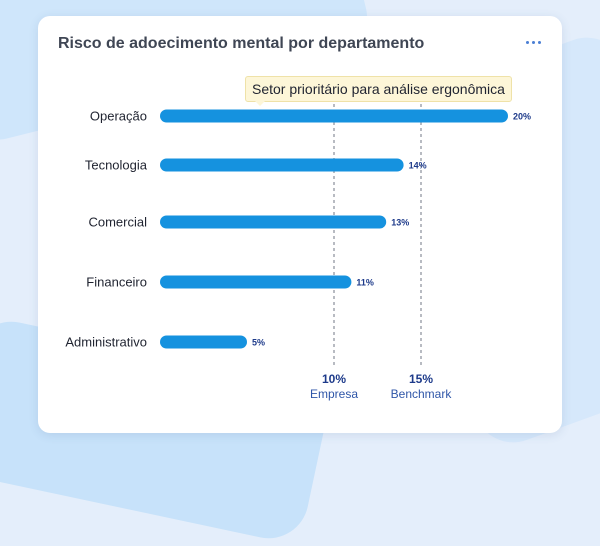 The width and height of the screenshot is (600, 546). What do you see at coordinates (400, 223) in the screenshot?
I see `value-label: 13%` at bounding box center [400, 223].